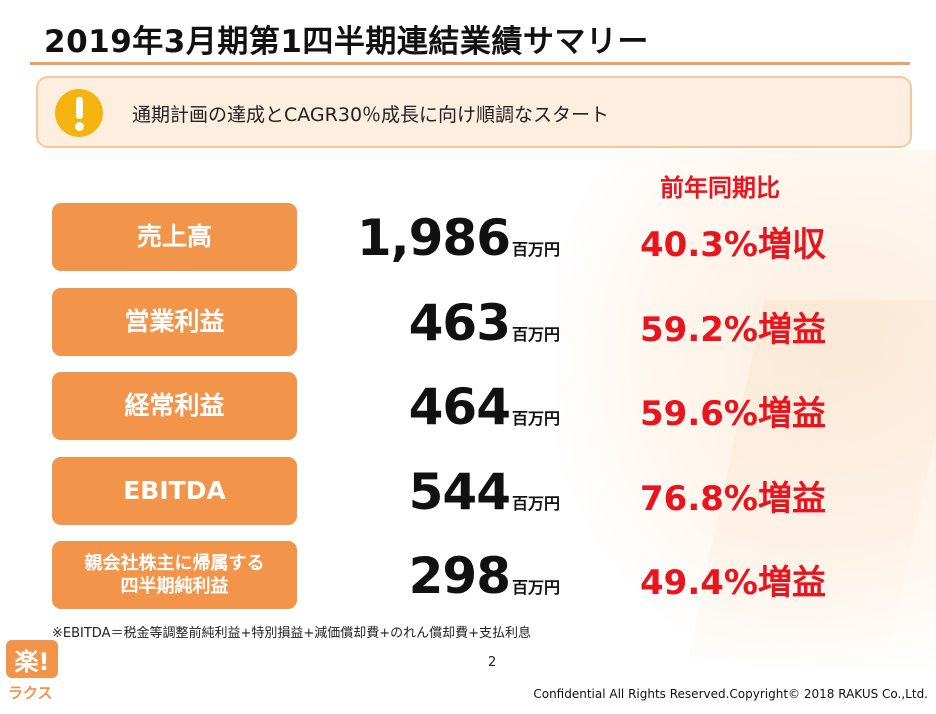 The height and width of the screenshot is (714, 936). I want to click on yoy-column-header: 前年同期比, so click(720, 188).